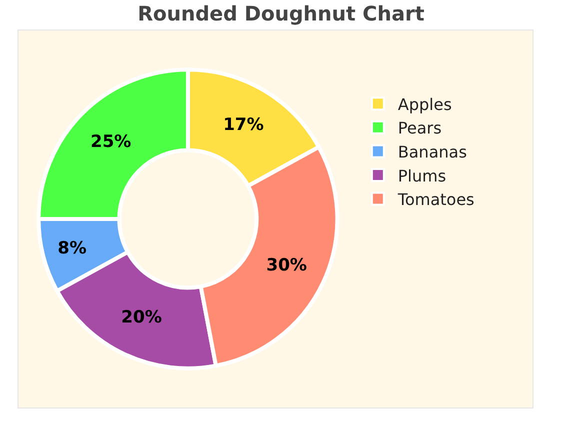 This screenshot has height=426, width=562. Describe the element at coordinates (420, 128) in the screenshot. I see `legend-label: Pears` at that location.